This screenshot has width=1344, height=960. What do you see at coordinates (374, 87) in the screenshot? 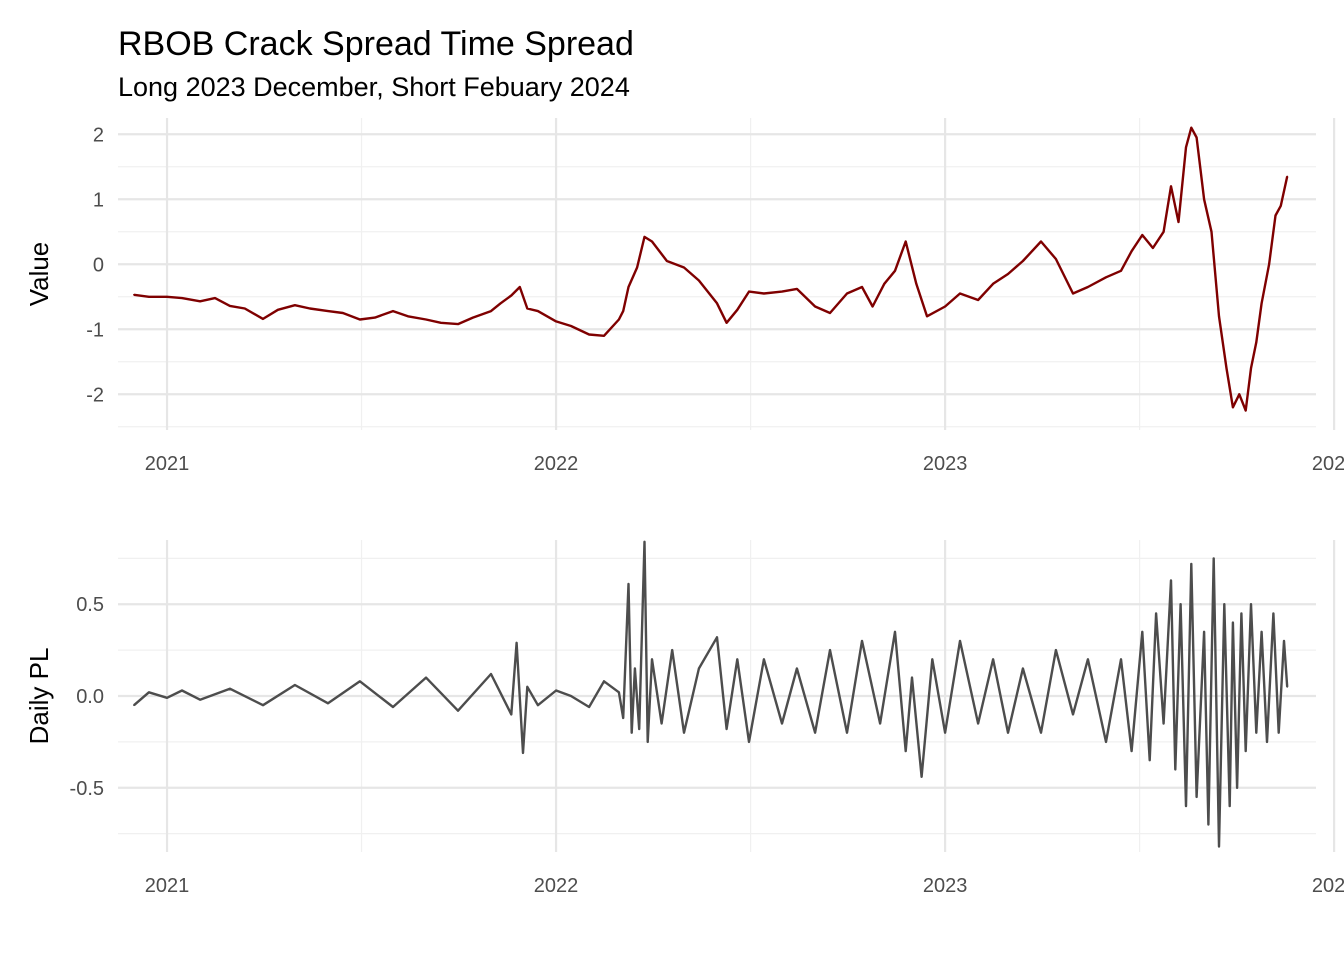
I see `chart-subtitle: Long 2023 December, Short Febuary 2024` at bounding box center [374, 87].